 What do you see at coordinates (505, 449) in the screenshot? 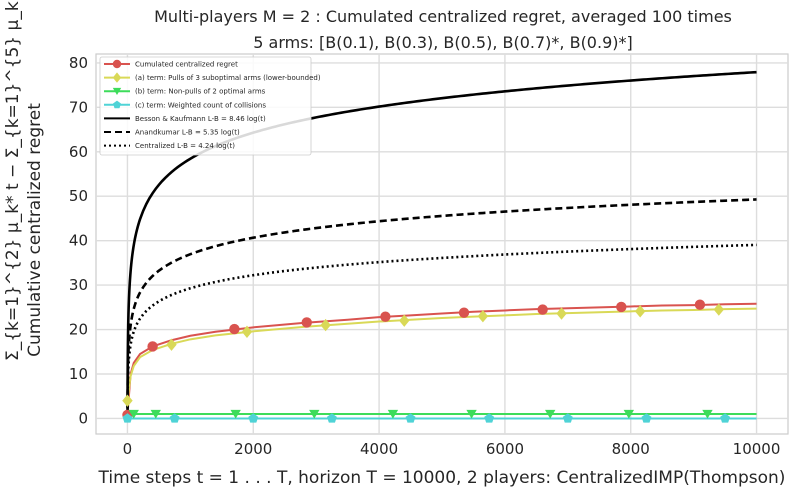
I see `x-tick-label: 6000` at bounding box center [505, 449].